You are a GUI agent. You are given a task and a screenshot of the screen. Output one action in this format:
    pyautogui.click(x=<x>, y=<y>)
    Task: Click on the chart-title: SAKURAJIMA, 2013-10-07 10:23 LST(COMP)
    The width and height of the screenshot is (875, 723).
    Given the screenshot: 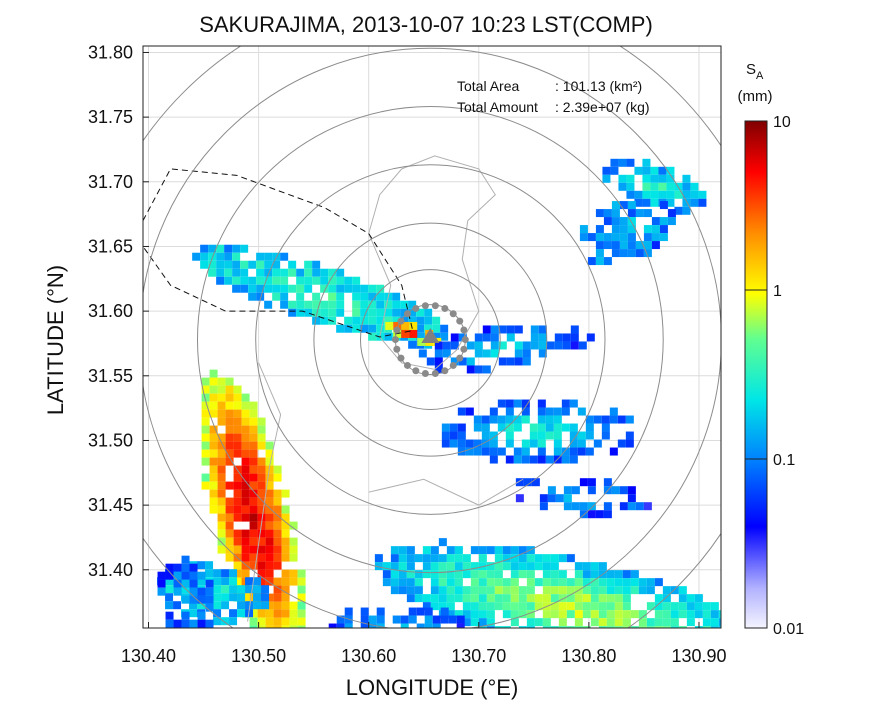 What is the action you would take?
    pyautogui.click(x=426, y=24)
    